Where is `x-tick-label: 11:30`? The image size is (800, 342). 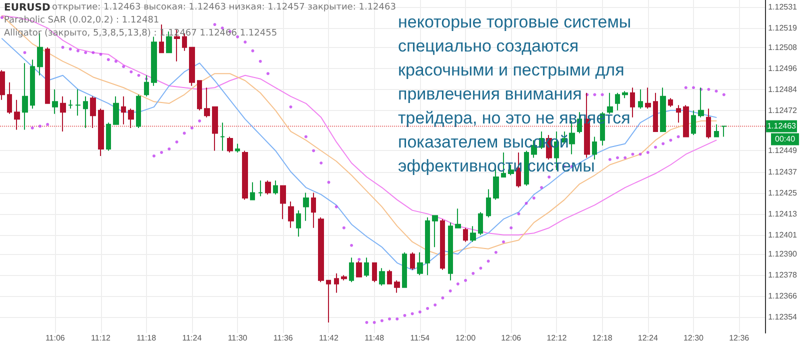
x-tick-label: 11:30 is located at coordinates (238, 338).